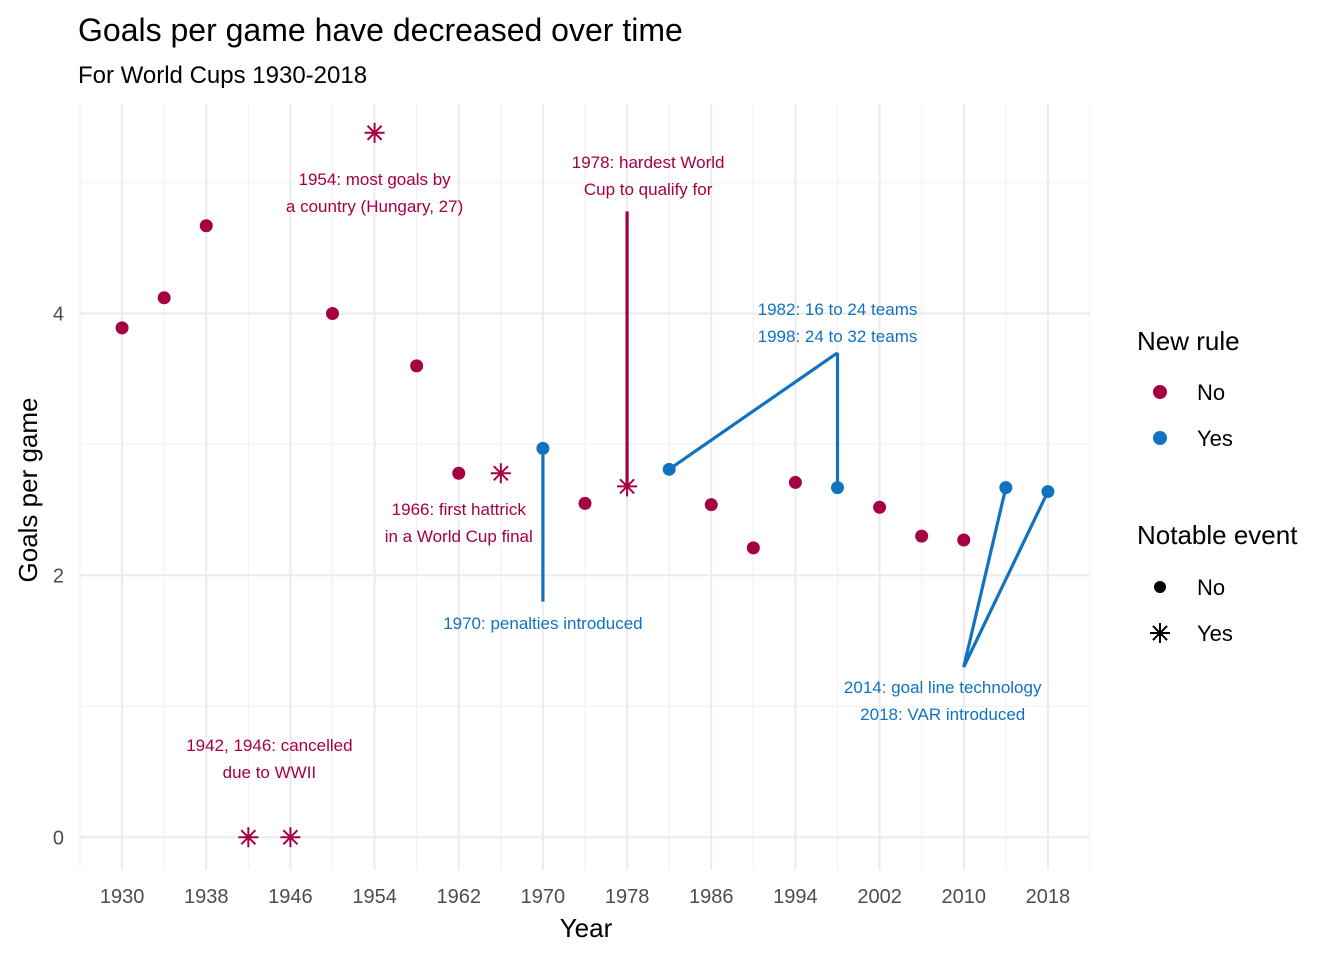  I want to click on x-tick-label: 1954, so click(374, 897).